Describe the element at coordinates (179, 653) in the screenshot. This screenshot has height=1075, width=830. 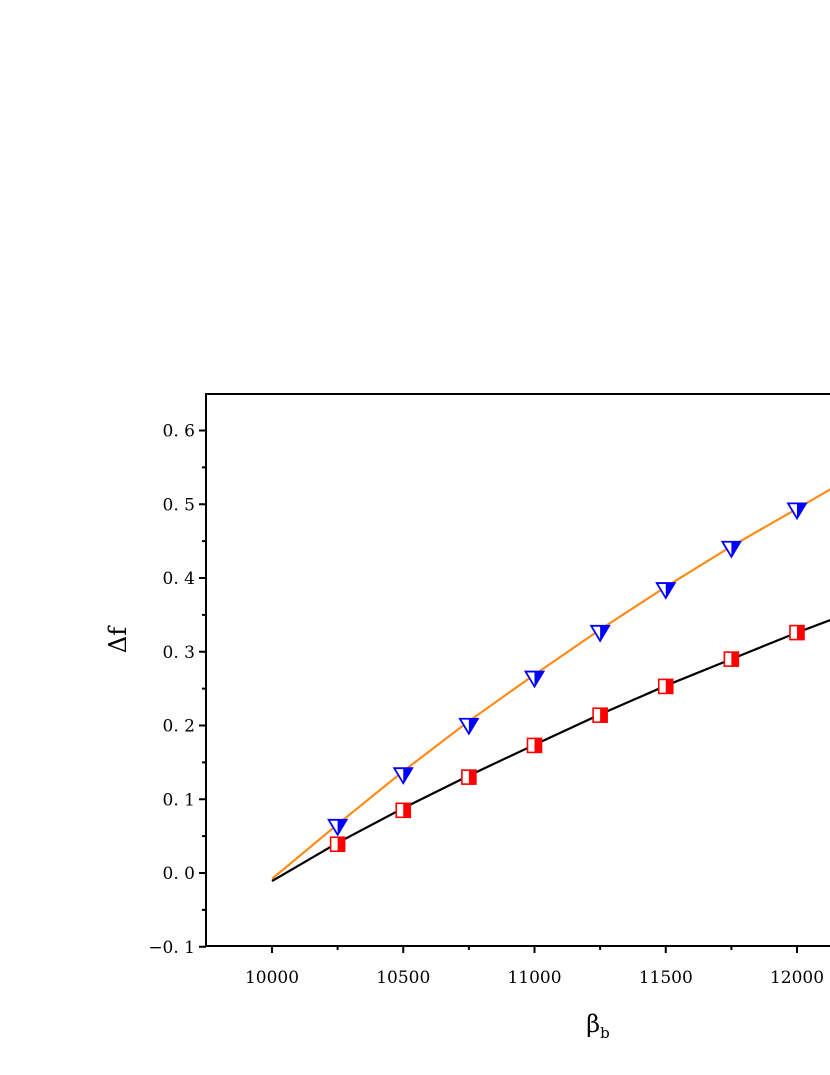
I see `y-tick-label: 0. 3` at that location.